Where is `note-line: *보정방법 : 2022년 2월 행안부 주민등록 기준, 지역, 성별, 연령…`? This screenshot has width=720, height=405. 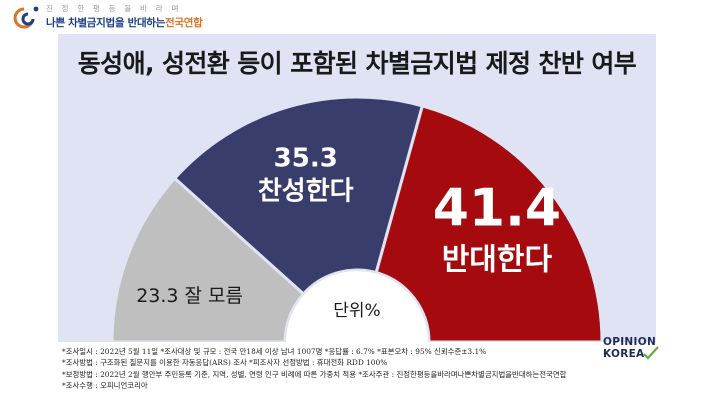 note-line: *보정방법 : 2022년 2월 행안부 주민등록 기준, 지역, 성별, 연령… is located at coordinates (314, 374).